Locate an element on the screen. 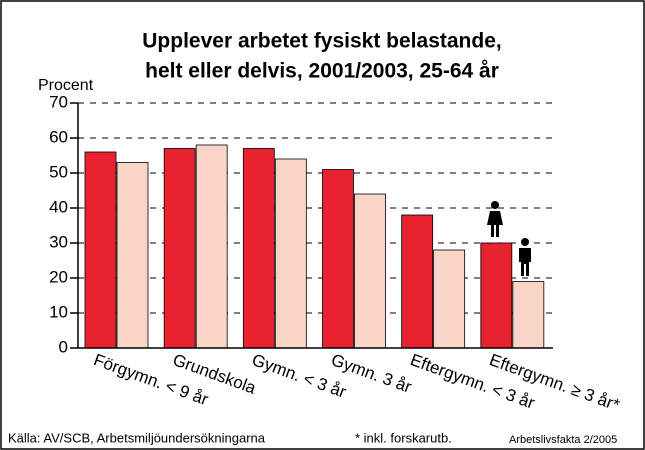  y-tick-label: 40 is located at coordinates (58, 206).